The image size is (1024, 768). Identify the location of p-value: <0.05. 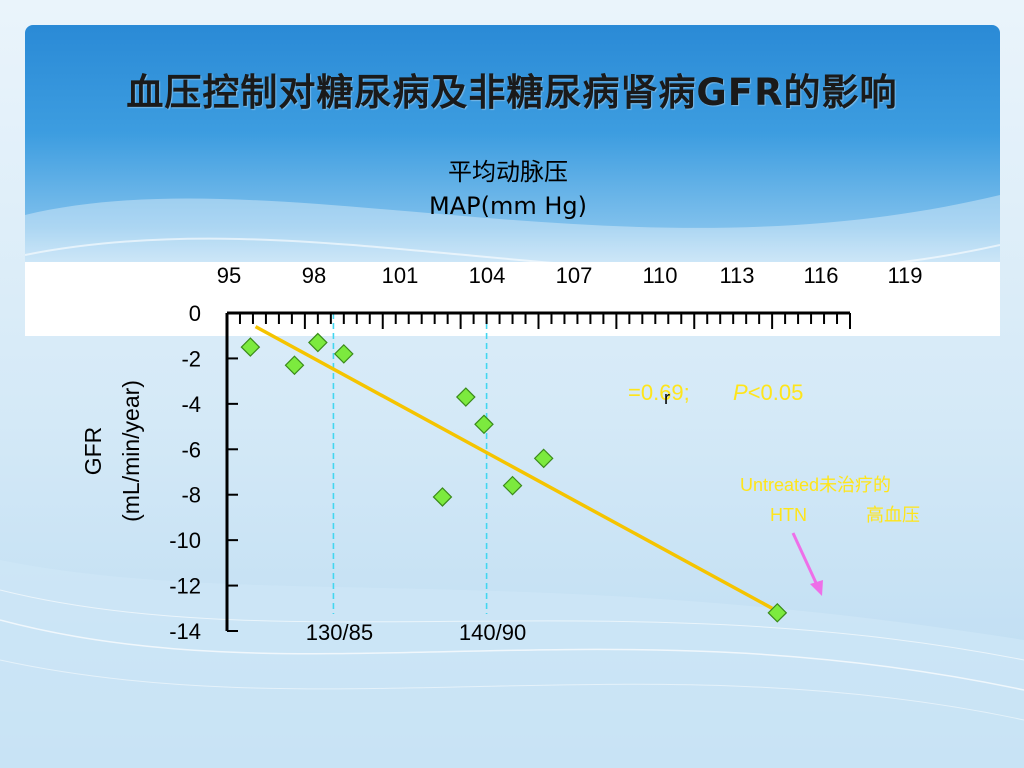
(776, 392).